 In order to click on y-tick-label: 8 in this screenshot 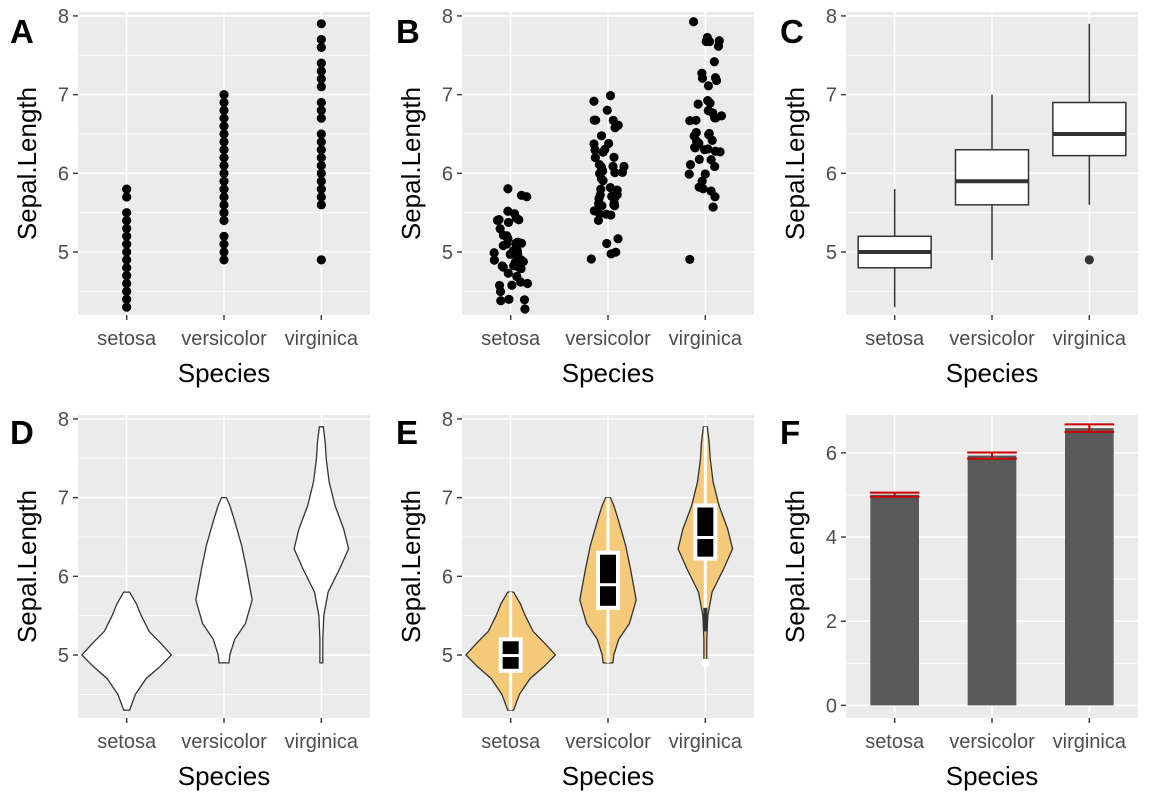, I will do `click(63, 420)`.